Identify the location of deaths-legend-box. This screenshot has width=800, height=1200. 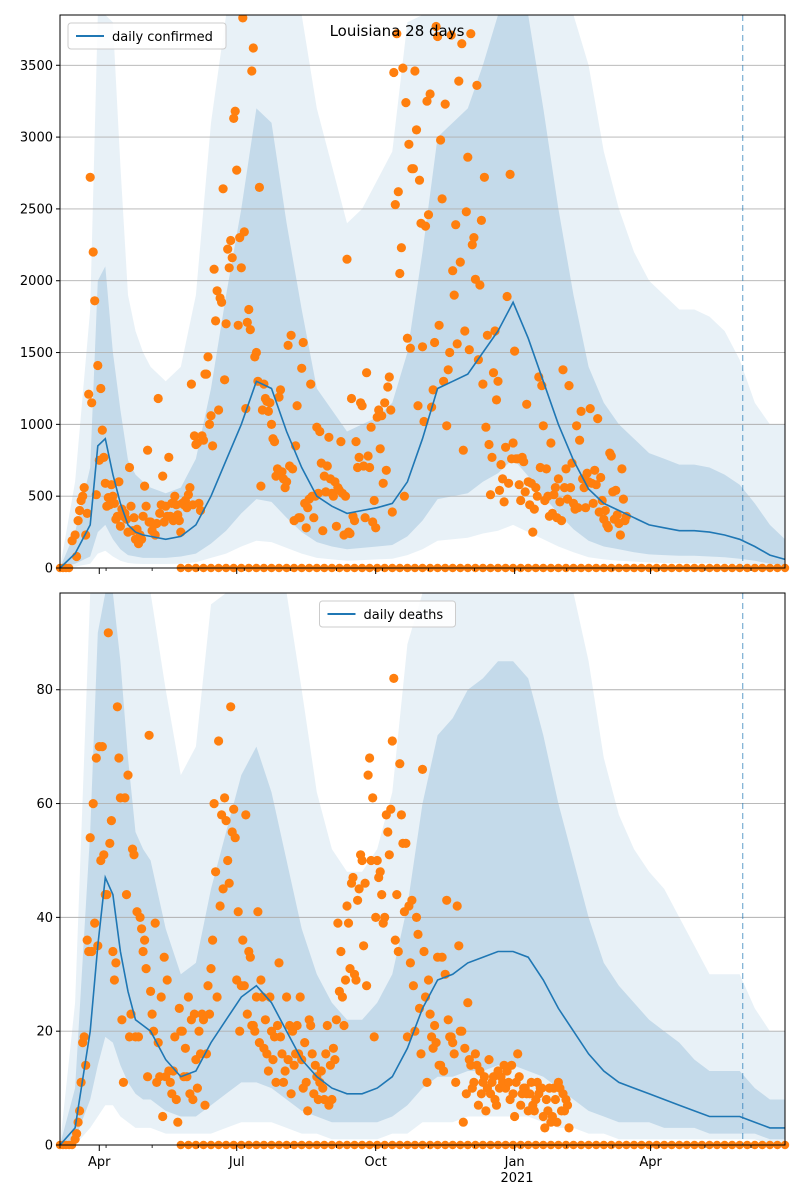
(387, 614).